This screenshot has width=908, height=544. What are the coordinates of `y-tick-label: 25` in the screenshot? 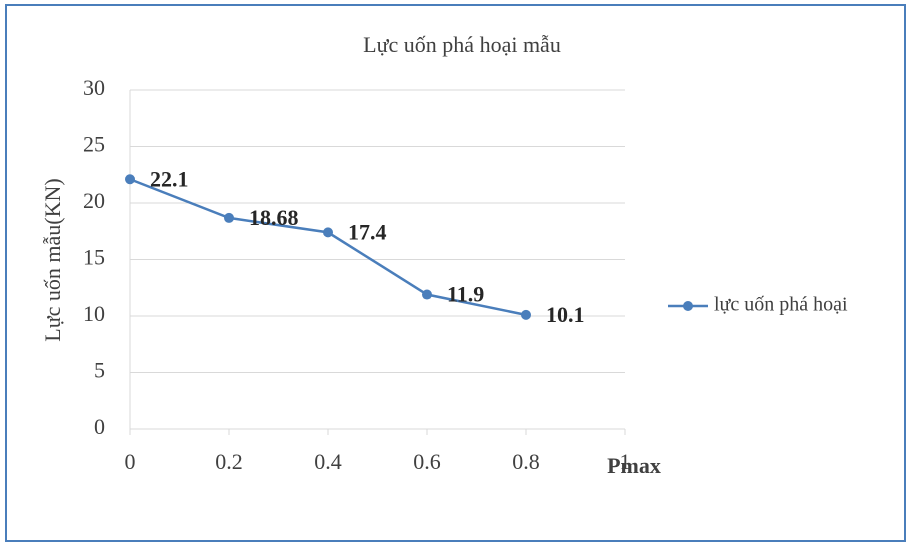 It's located at (94, 144).